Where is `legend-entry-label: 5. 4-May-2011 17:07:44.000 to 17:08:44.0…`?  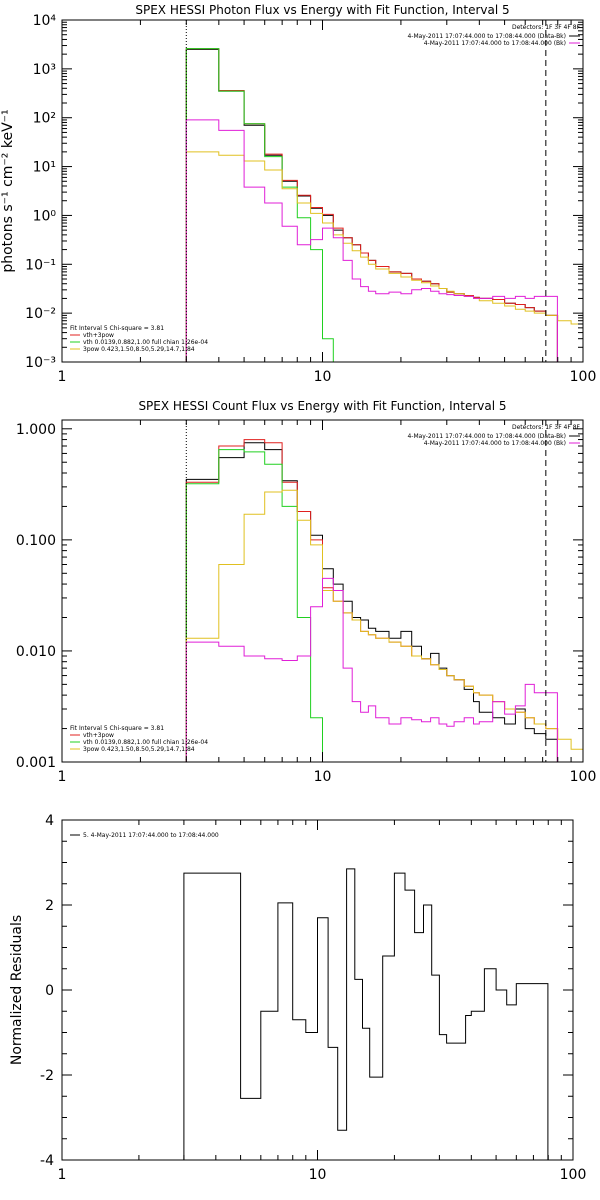
legend-entry-label: 5. 4-May-2011 17:07:44.000 to 17:08:44.0… is located at coordinates (151, 835).